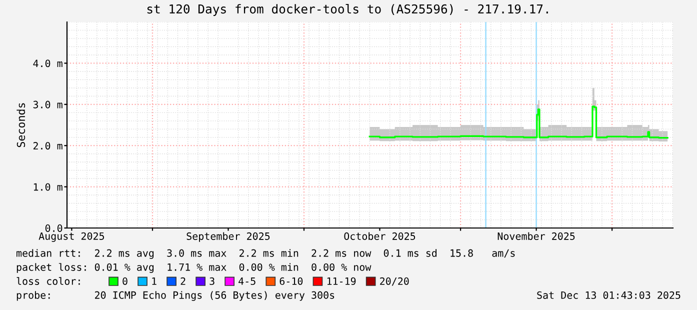 This screenshot has height=310, width=697. I want to click on text: packet loss: 0.01 % avg 1.71 % max 0.00 % min 0.00 % now, so click(194, 268).